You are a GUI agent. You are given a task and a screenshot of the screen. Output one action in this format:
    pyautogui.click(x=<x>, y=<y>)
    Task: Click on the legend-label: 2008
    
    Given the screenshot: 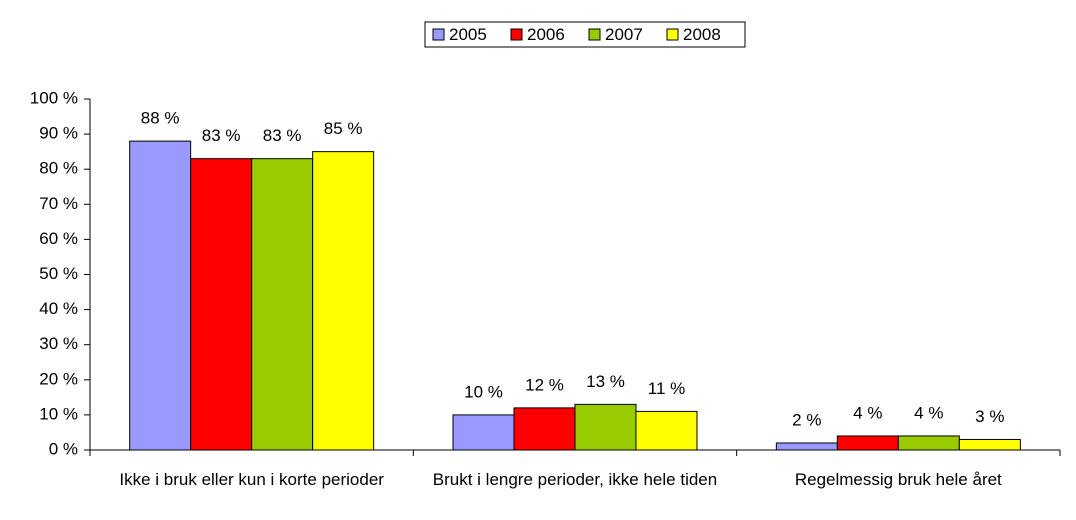 What is the action you would take?
    pyautogui.click(x=702, y=34)
    